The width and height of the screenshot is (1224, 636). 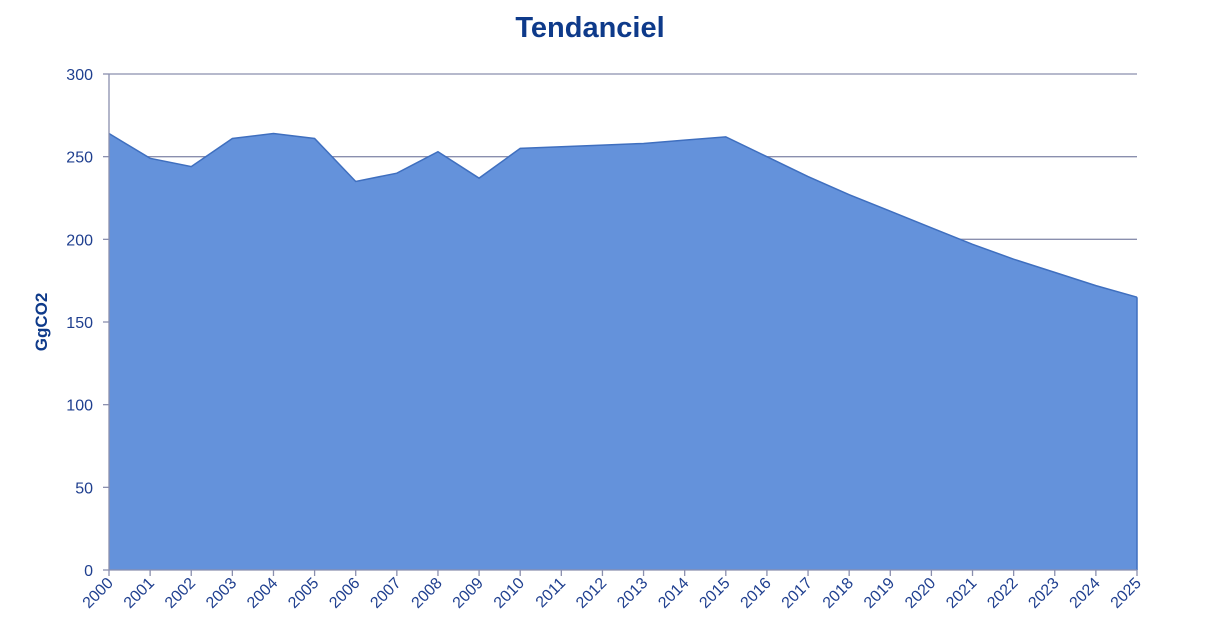 I want to click on x-tick-label: 2003, so click(x=221, y=593).